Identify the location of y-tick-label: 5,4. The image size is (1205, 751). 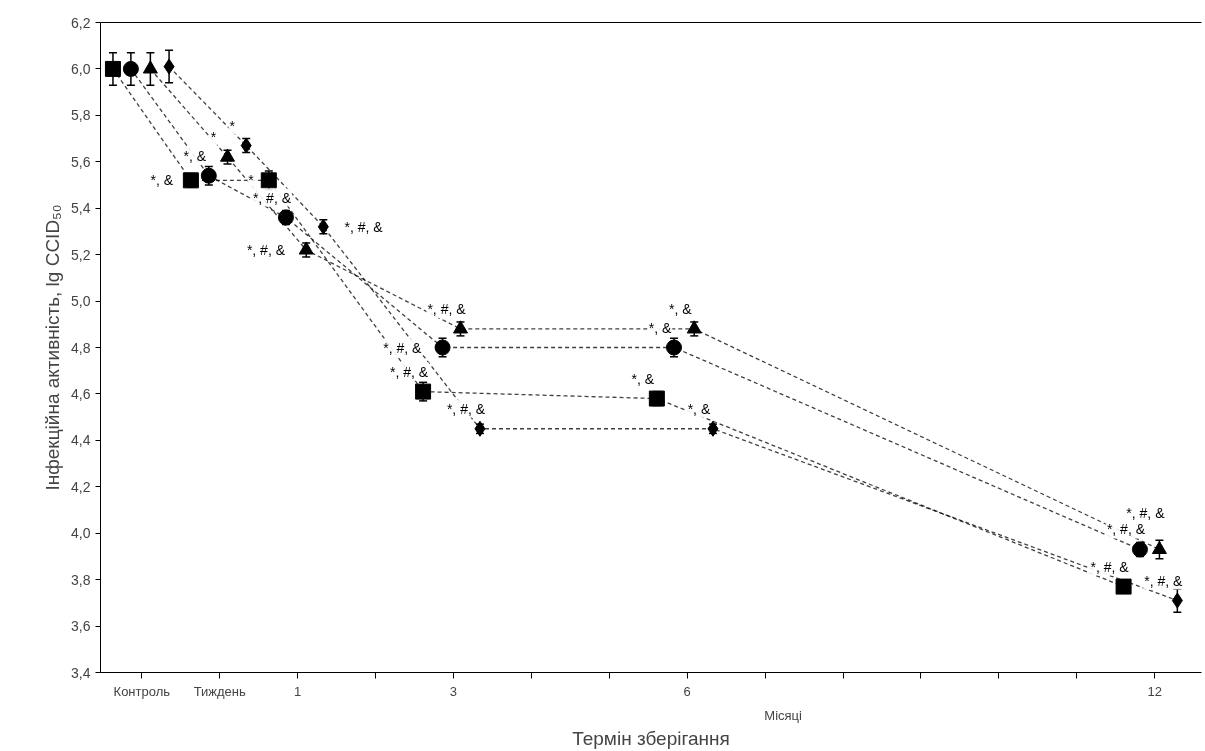
(81, 208).